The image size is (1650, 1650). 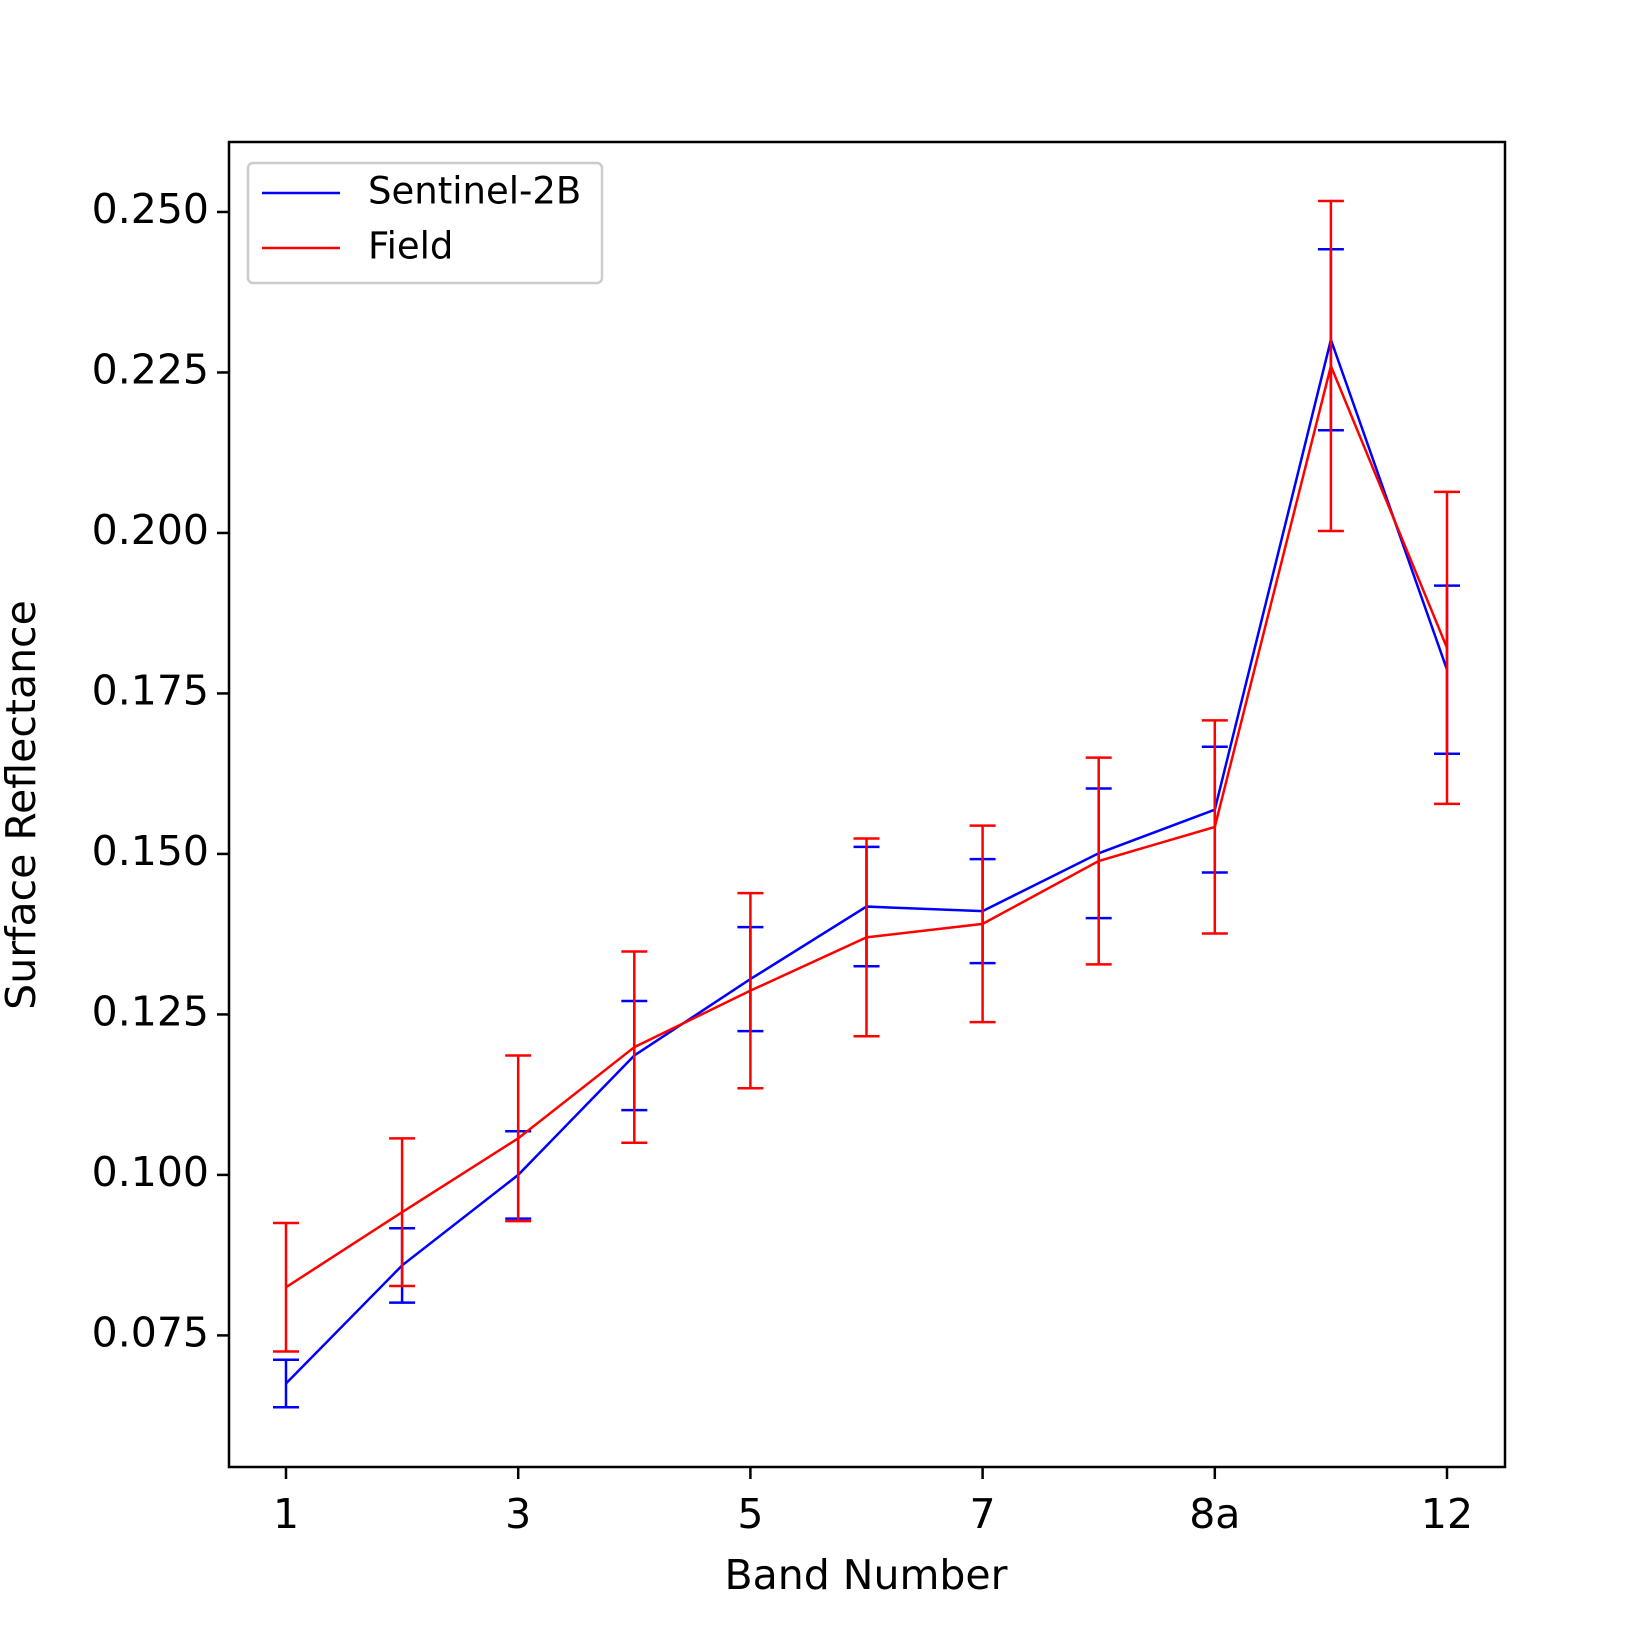 I want to click on y-tick-label: 0.125, so click(x=150, y=1011).